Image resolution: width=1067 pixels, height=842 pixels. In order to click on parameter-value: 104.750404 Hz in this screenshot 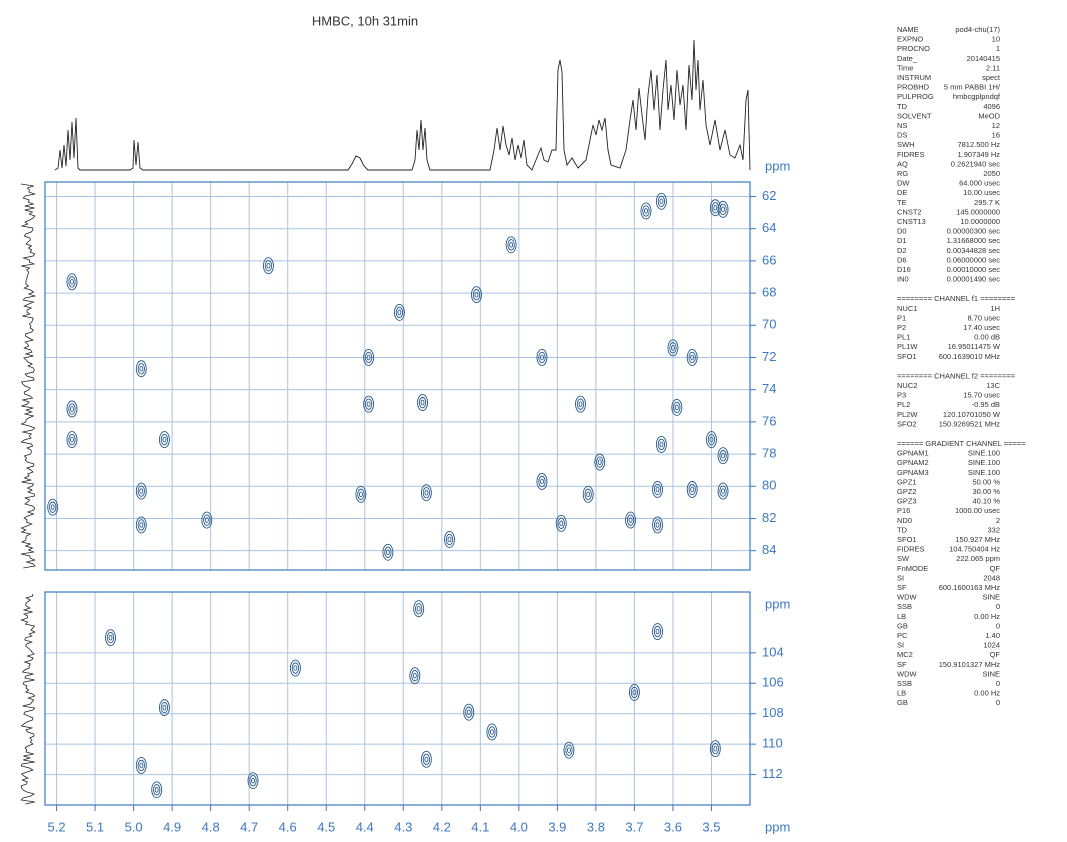, I will do `click(974, 549)`.